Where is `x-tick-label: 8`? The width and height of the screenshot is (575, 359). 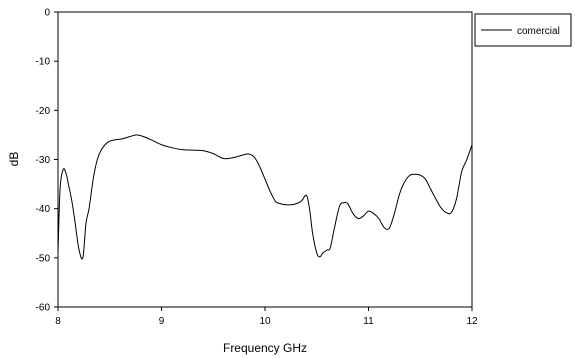
x-tick-label: 8 is located at coordinates (58, 321).